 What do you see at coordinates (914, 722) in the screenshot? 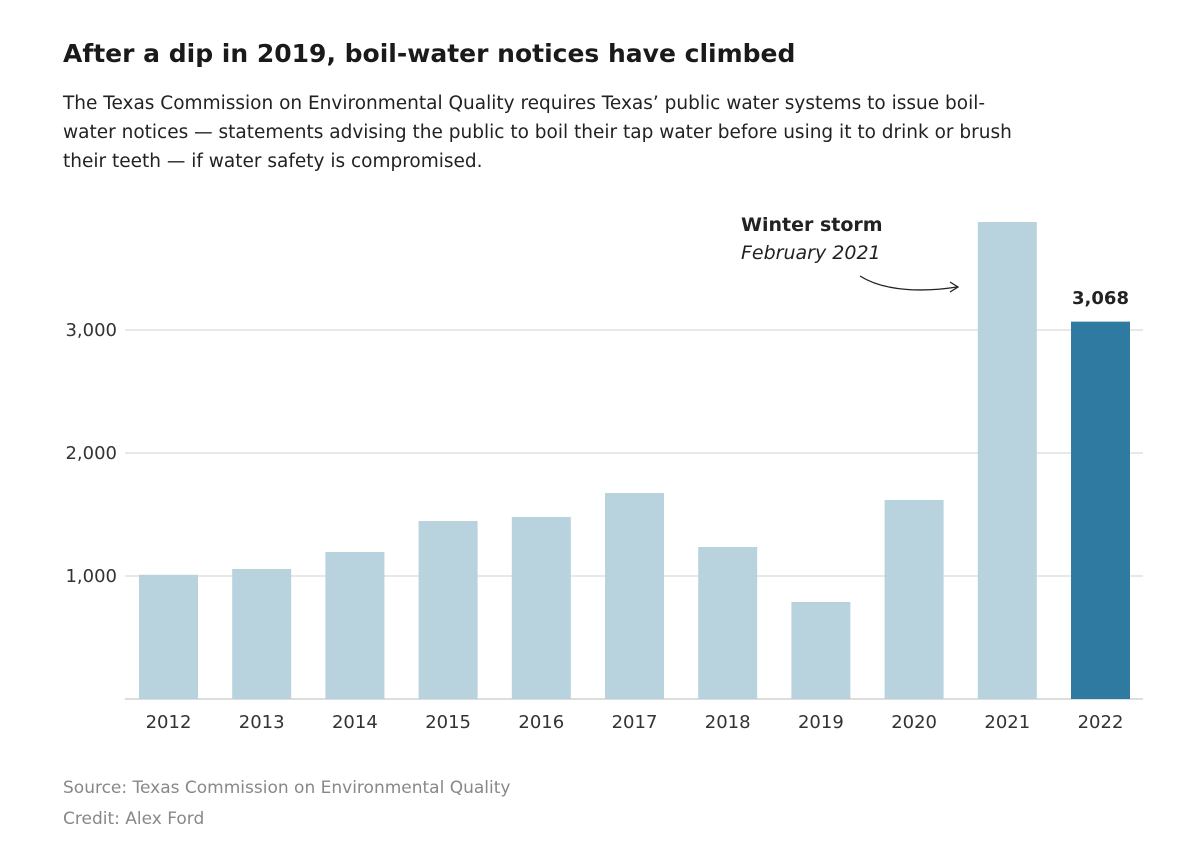
I see `x-tick-label: 2020` at bounding box center [914, 722].